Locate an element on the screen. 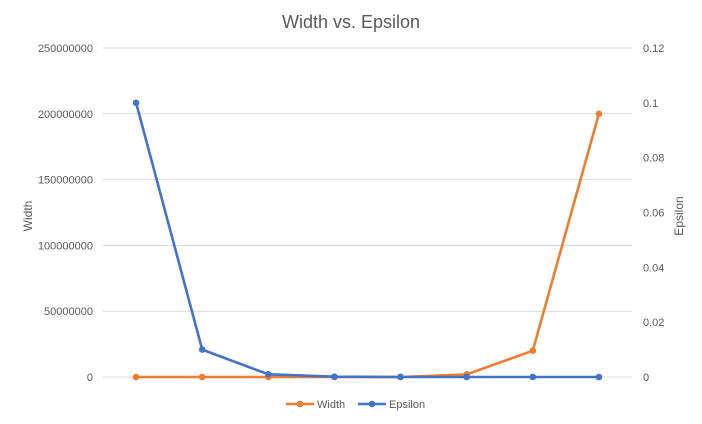 Image resolution: width=702 pixels, height=424 pixels. left-tick-label: 50000000 is located at coordinates (68, 312).